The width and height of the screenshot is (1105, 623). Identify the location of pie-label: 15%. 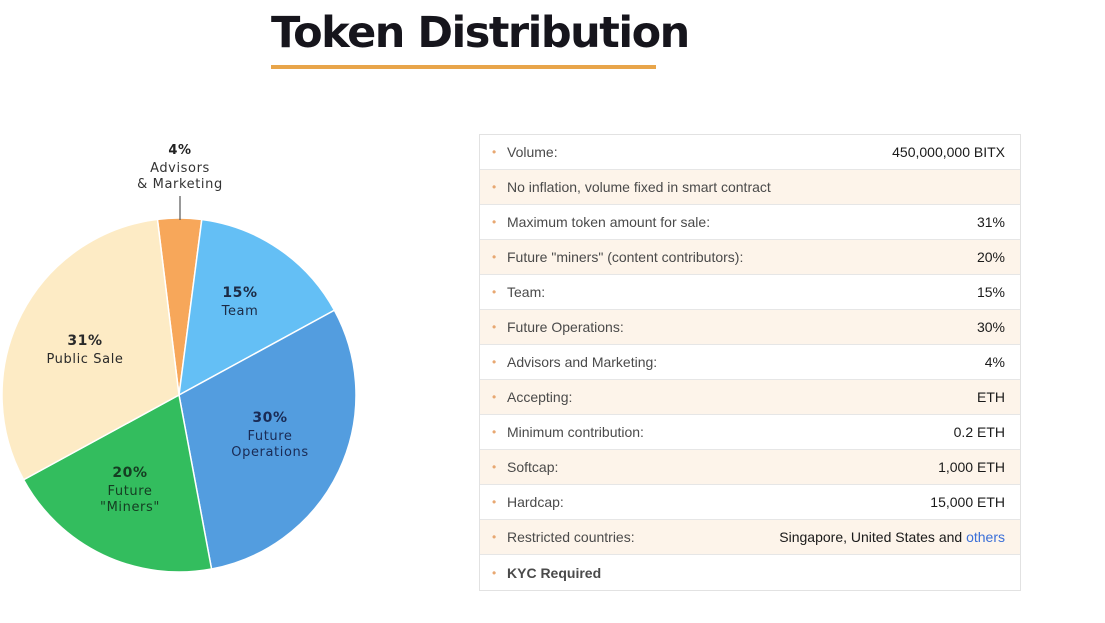
(239, 293).